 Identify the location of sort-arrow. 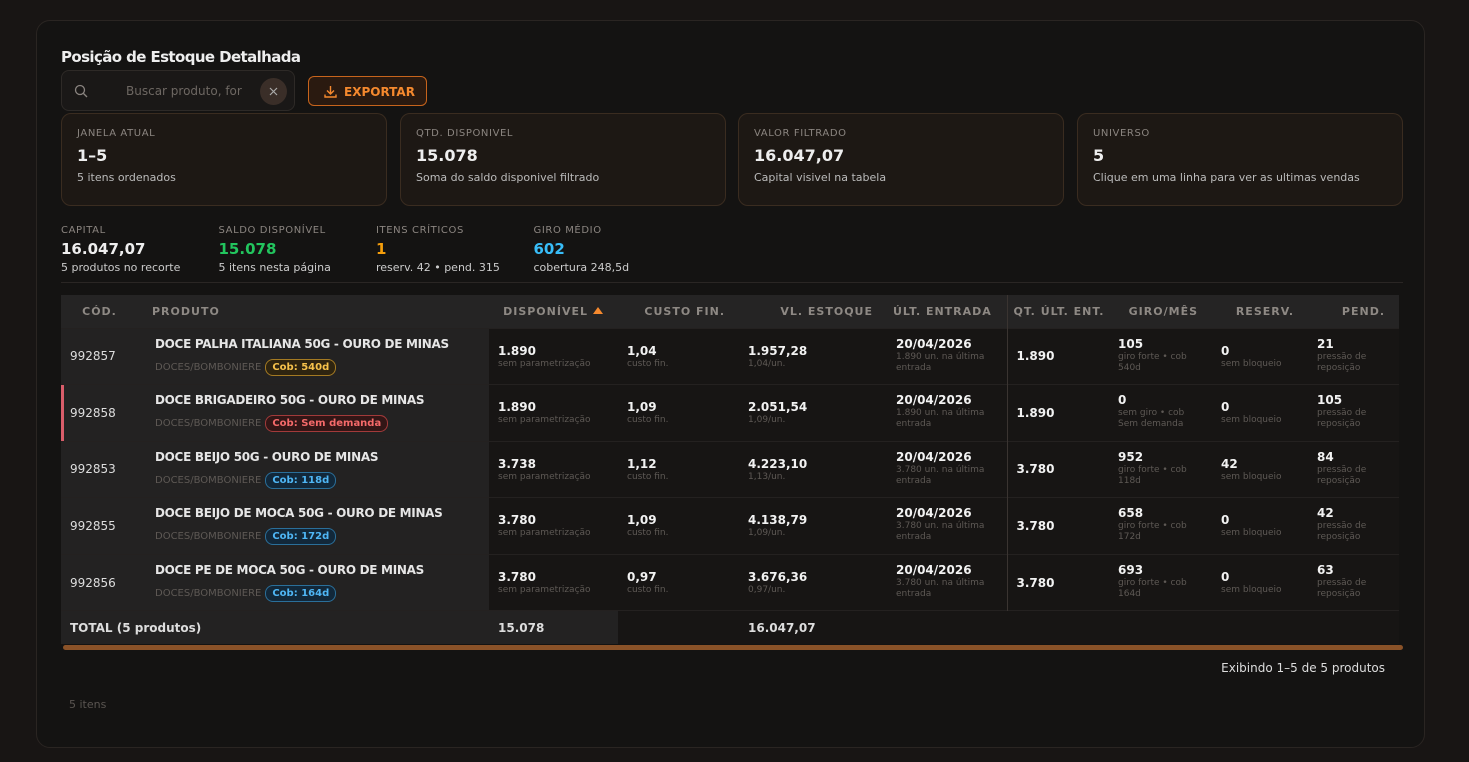
(598, 310).